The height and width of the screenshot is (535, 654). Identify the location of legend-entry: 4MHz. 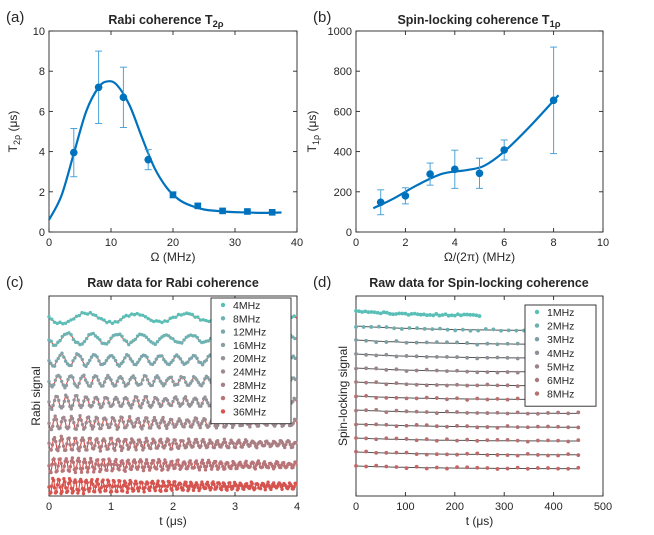
(560, 354).